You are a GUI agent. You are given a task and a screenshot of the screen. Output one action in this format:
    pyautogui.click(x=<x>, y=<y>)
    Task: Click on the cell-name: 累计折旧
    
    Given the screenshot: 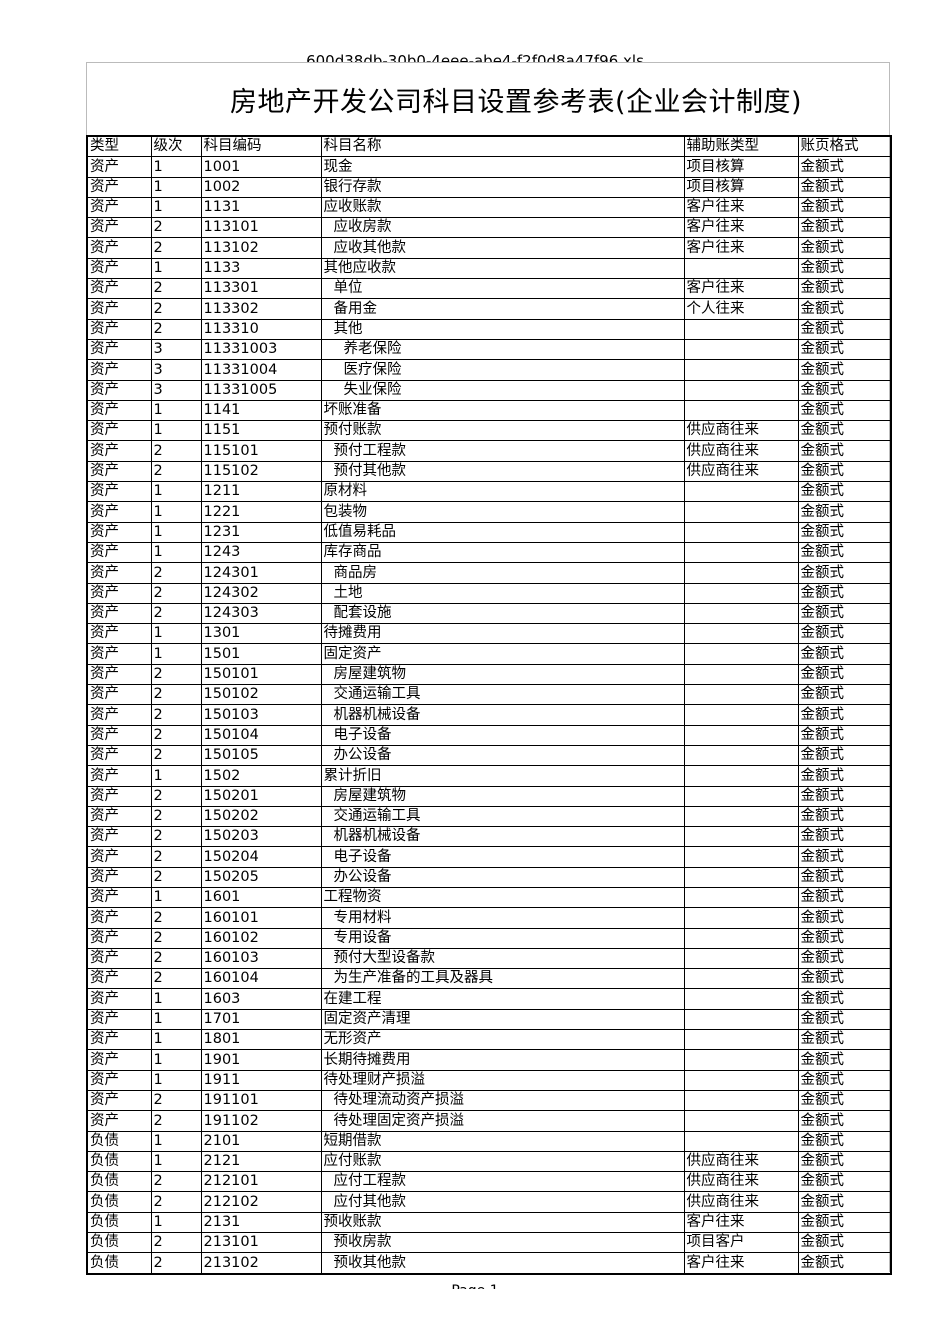 What is the action you would take?
    pyautogui.click(x=502, y=776)
    